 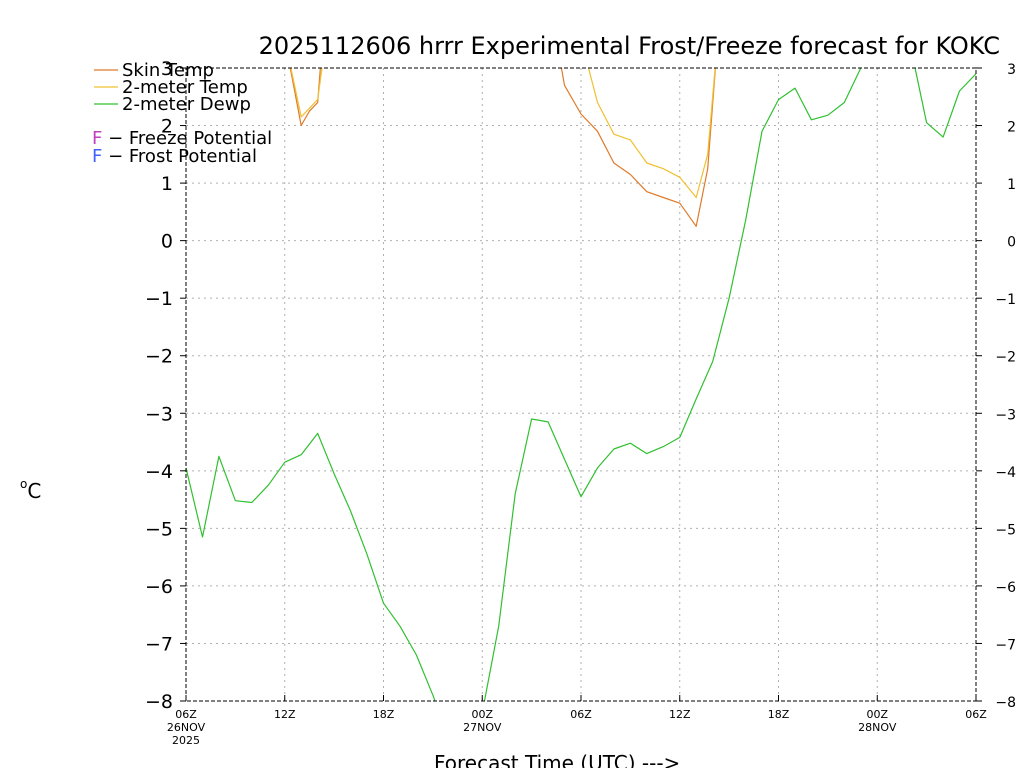 What do you see at coordinates (34, 491) in the screenshot?
I see `y-axis-unit: C` at bounding box center [34, 491].